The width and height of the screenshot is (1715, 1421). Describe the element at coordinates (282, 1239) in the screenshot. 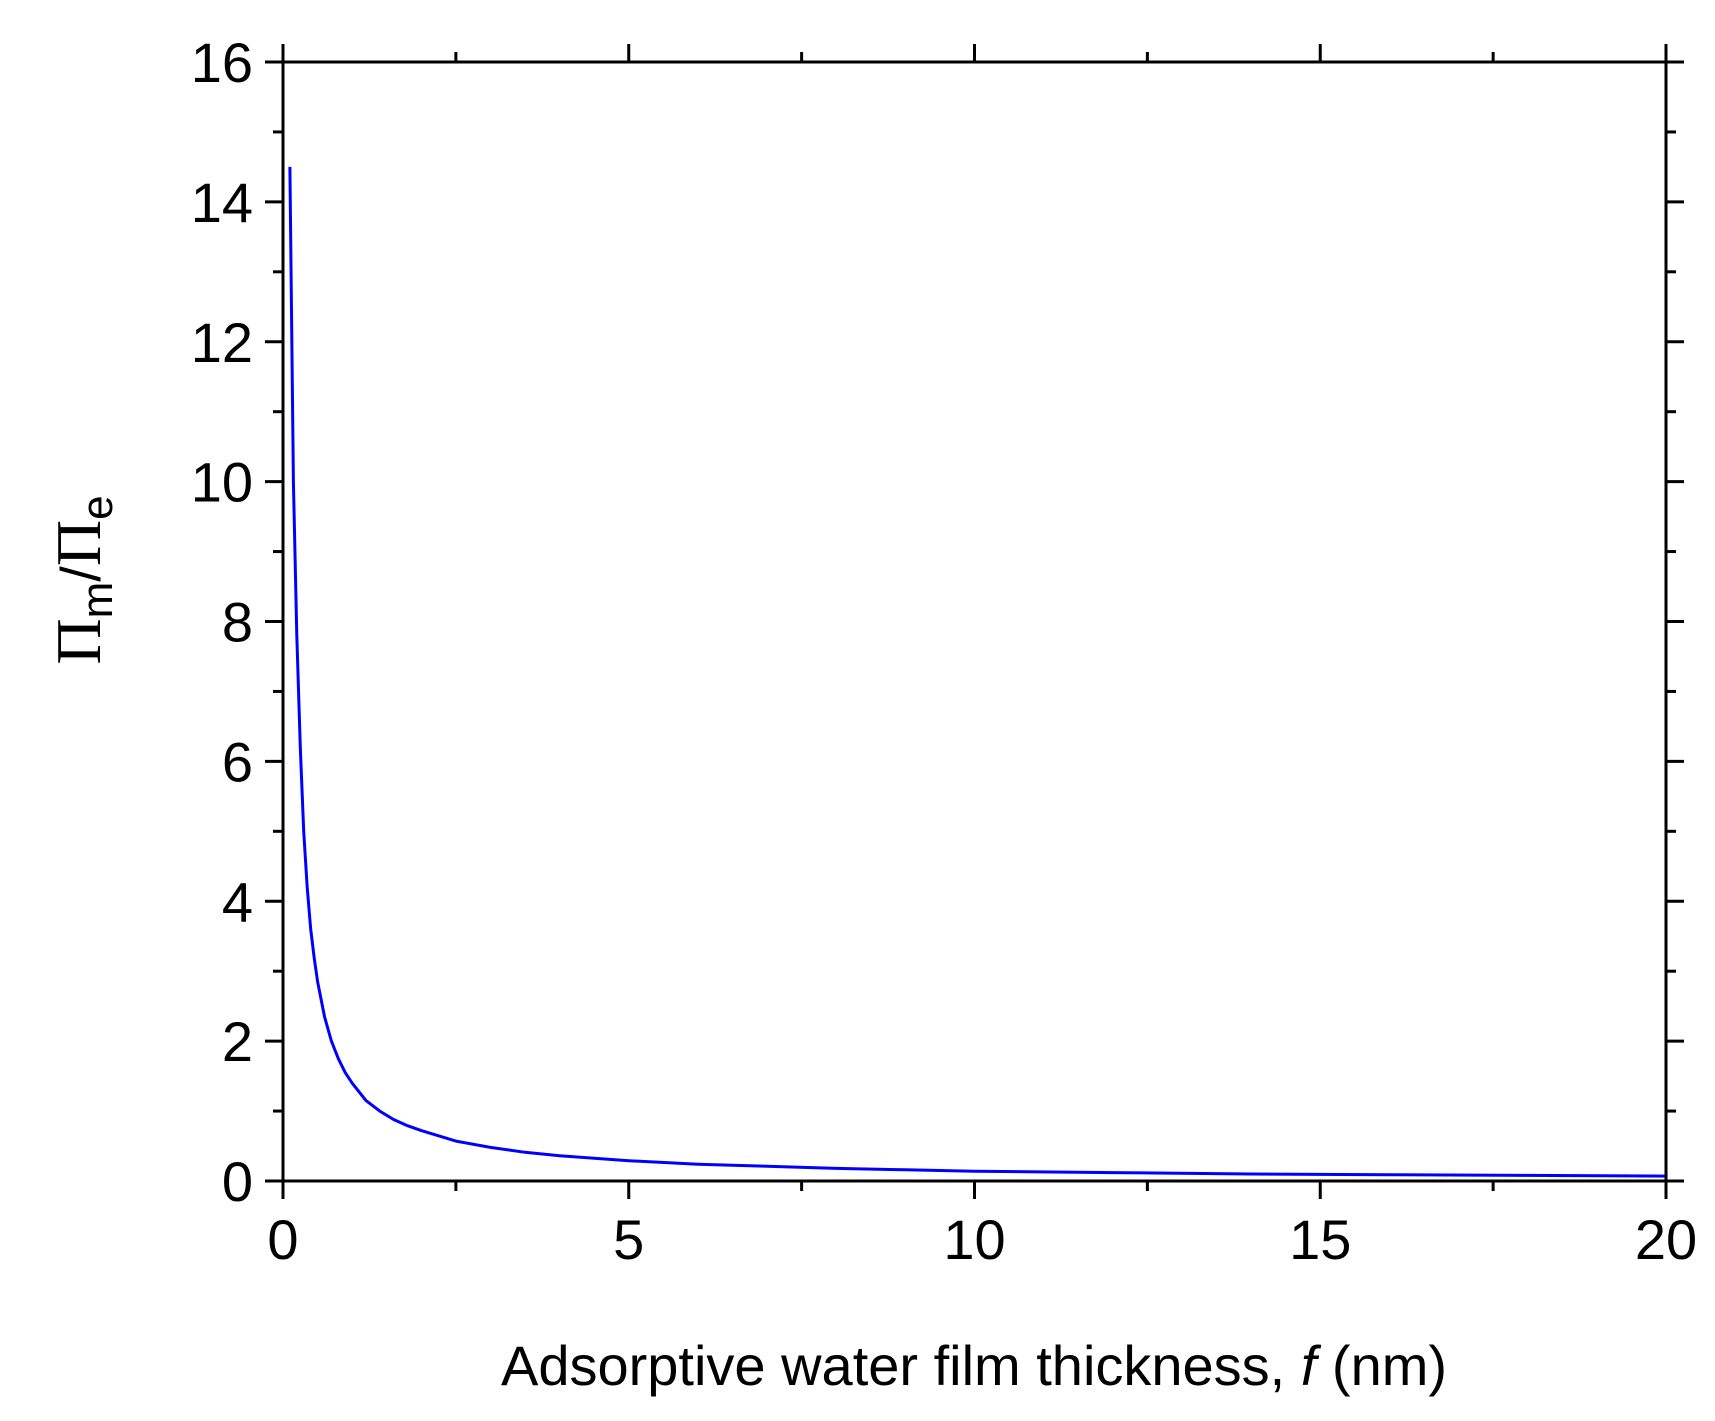

I see `x-tick-label: 0` at that location.